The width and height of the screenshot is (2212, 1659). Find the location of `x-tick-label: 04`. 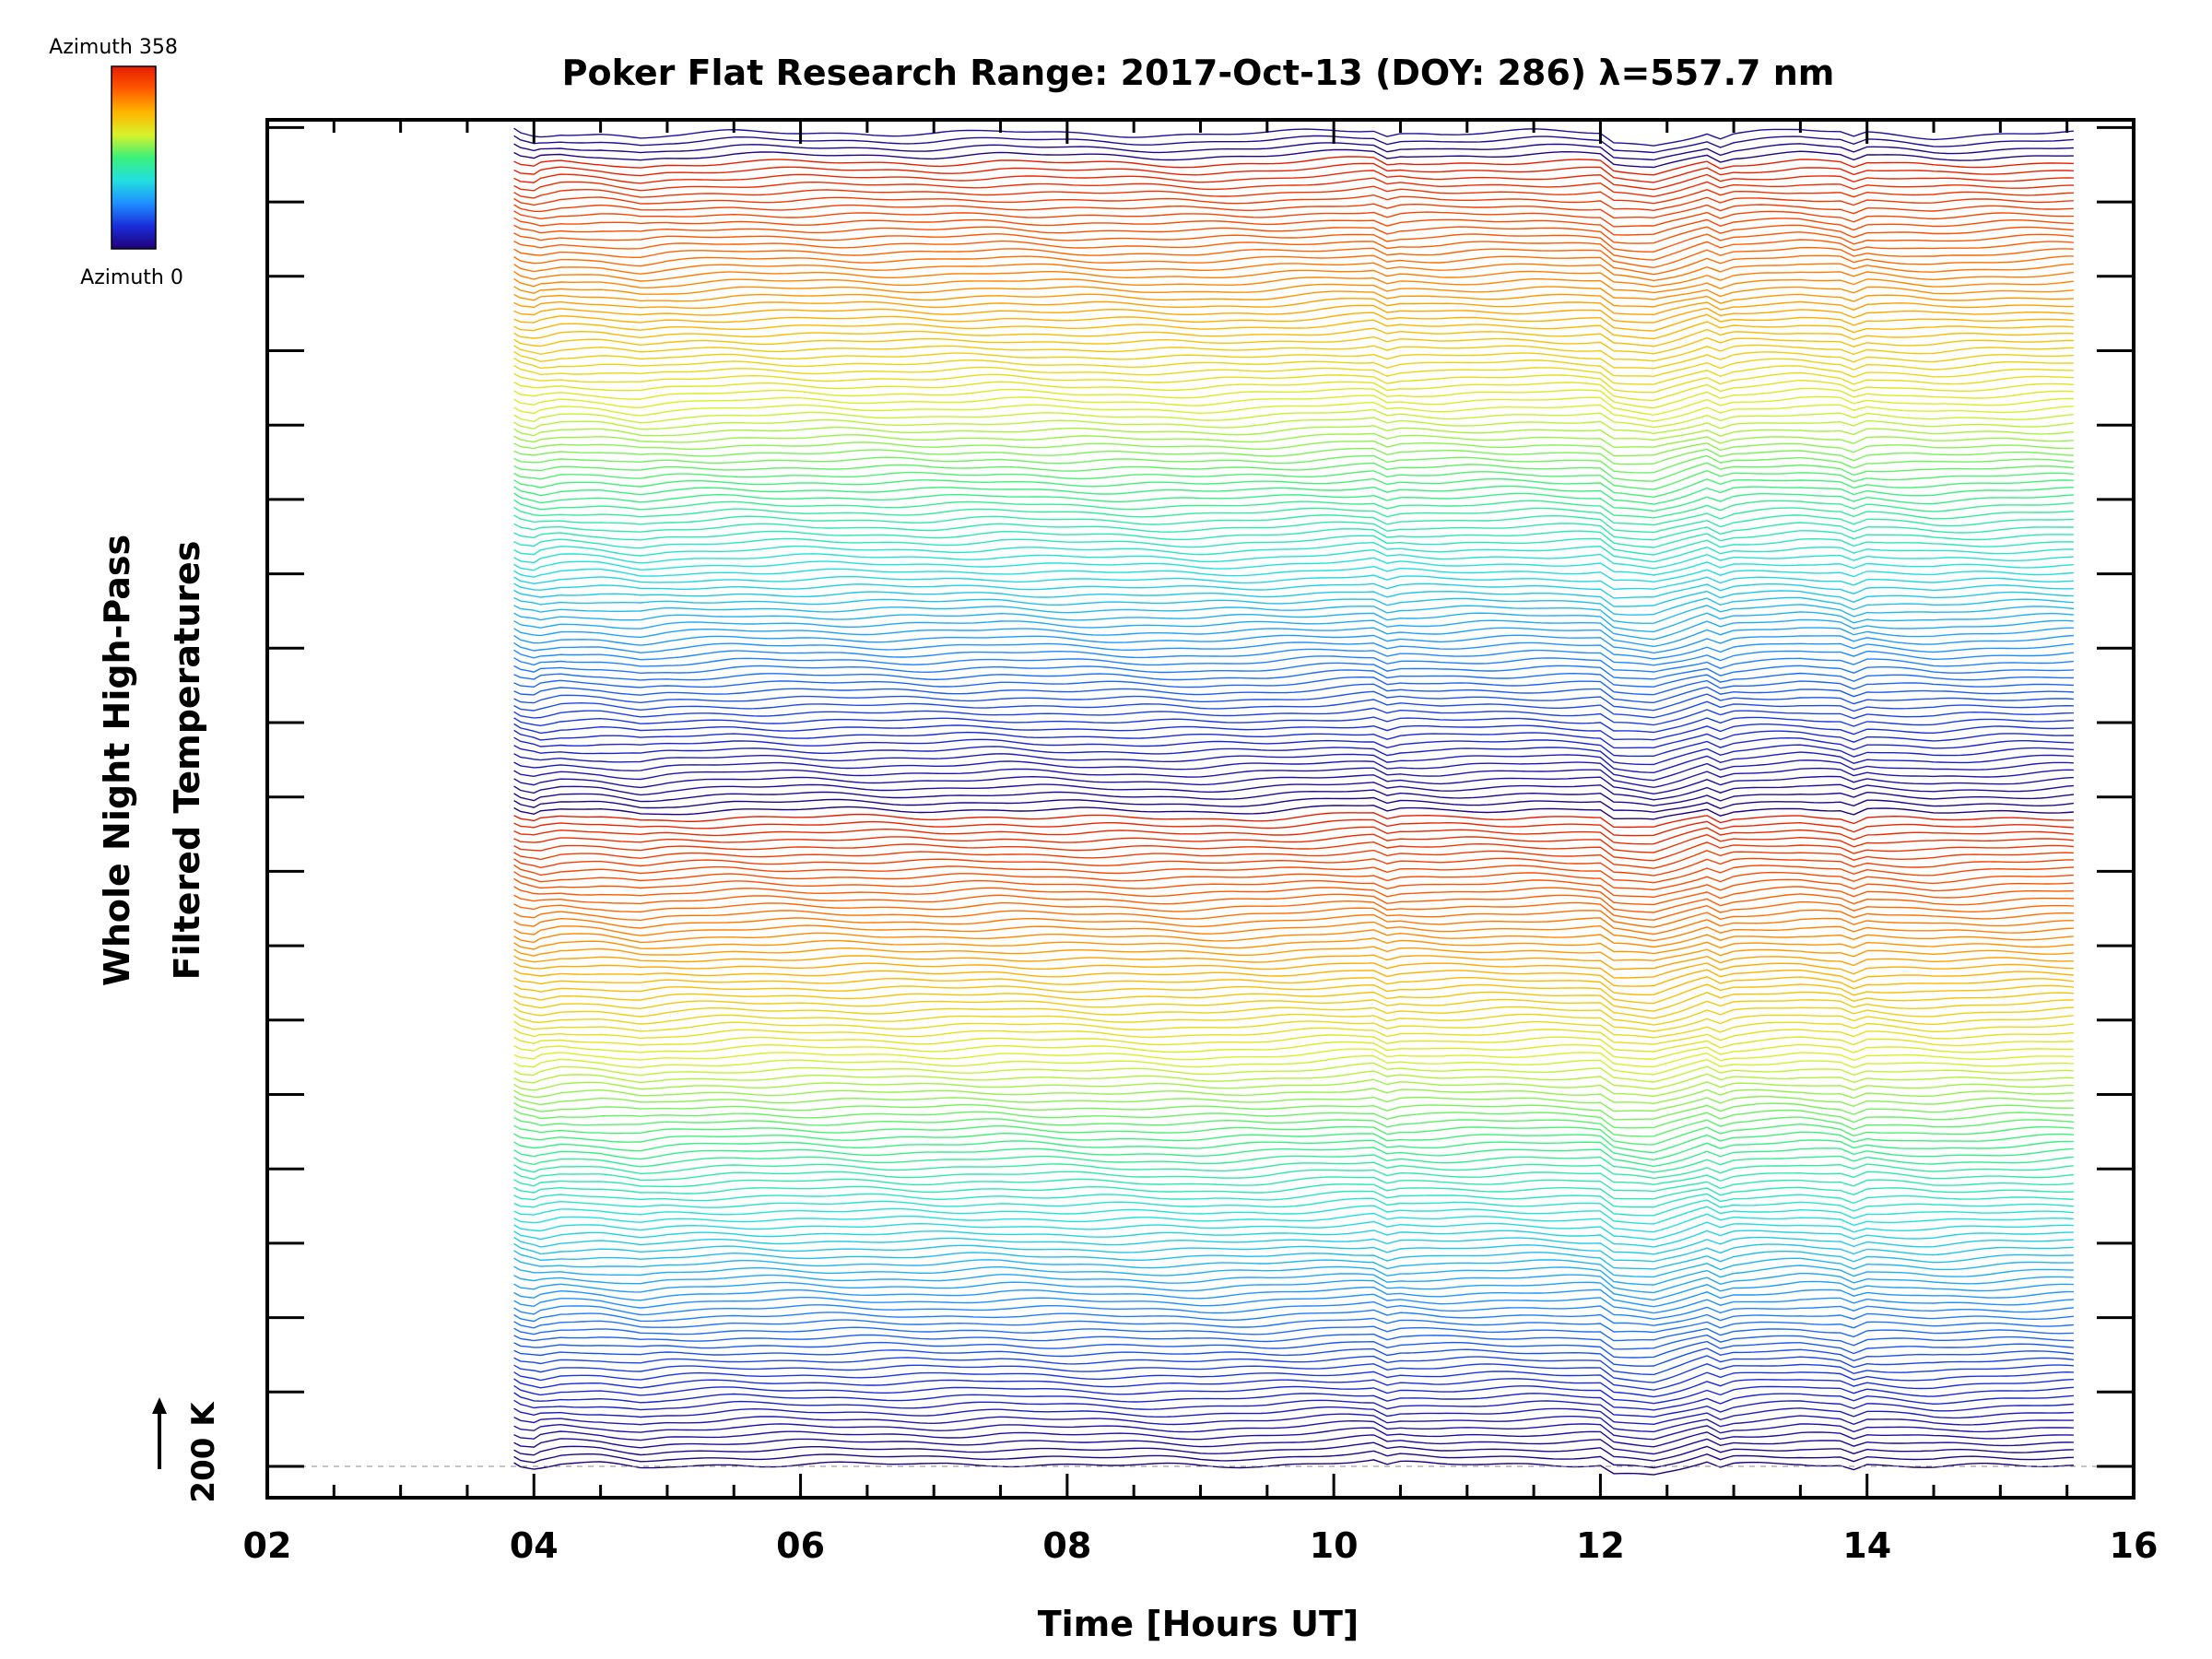

x-tick-label: 04 is located at coordinates (534, 1545).